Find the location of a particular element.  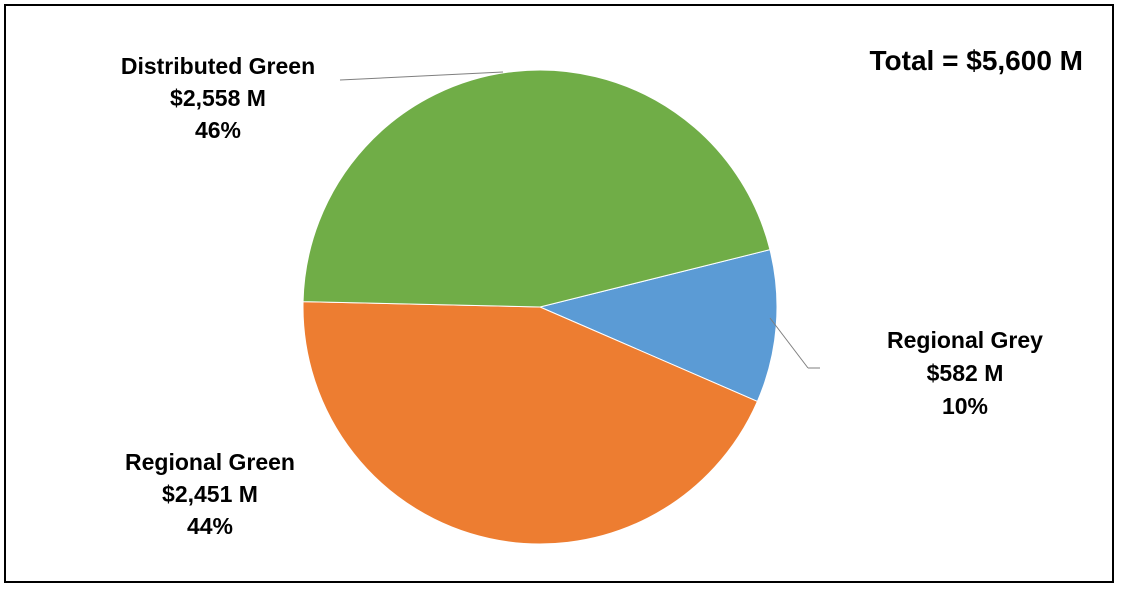

slice-label-regional-green-percent: 44% is located at coordinates (210, 526).